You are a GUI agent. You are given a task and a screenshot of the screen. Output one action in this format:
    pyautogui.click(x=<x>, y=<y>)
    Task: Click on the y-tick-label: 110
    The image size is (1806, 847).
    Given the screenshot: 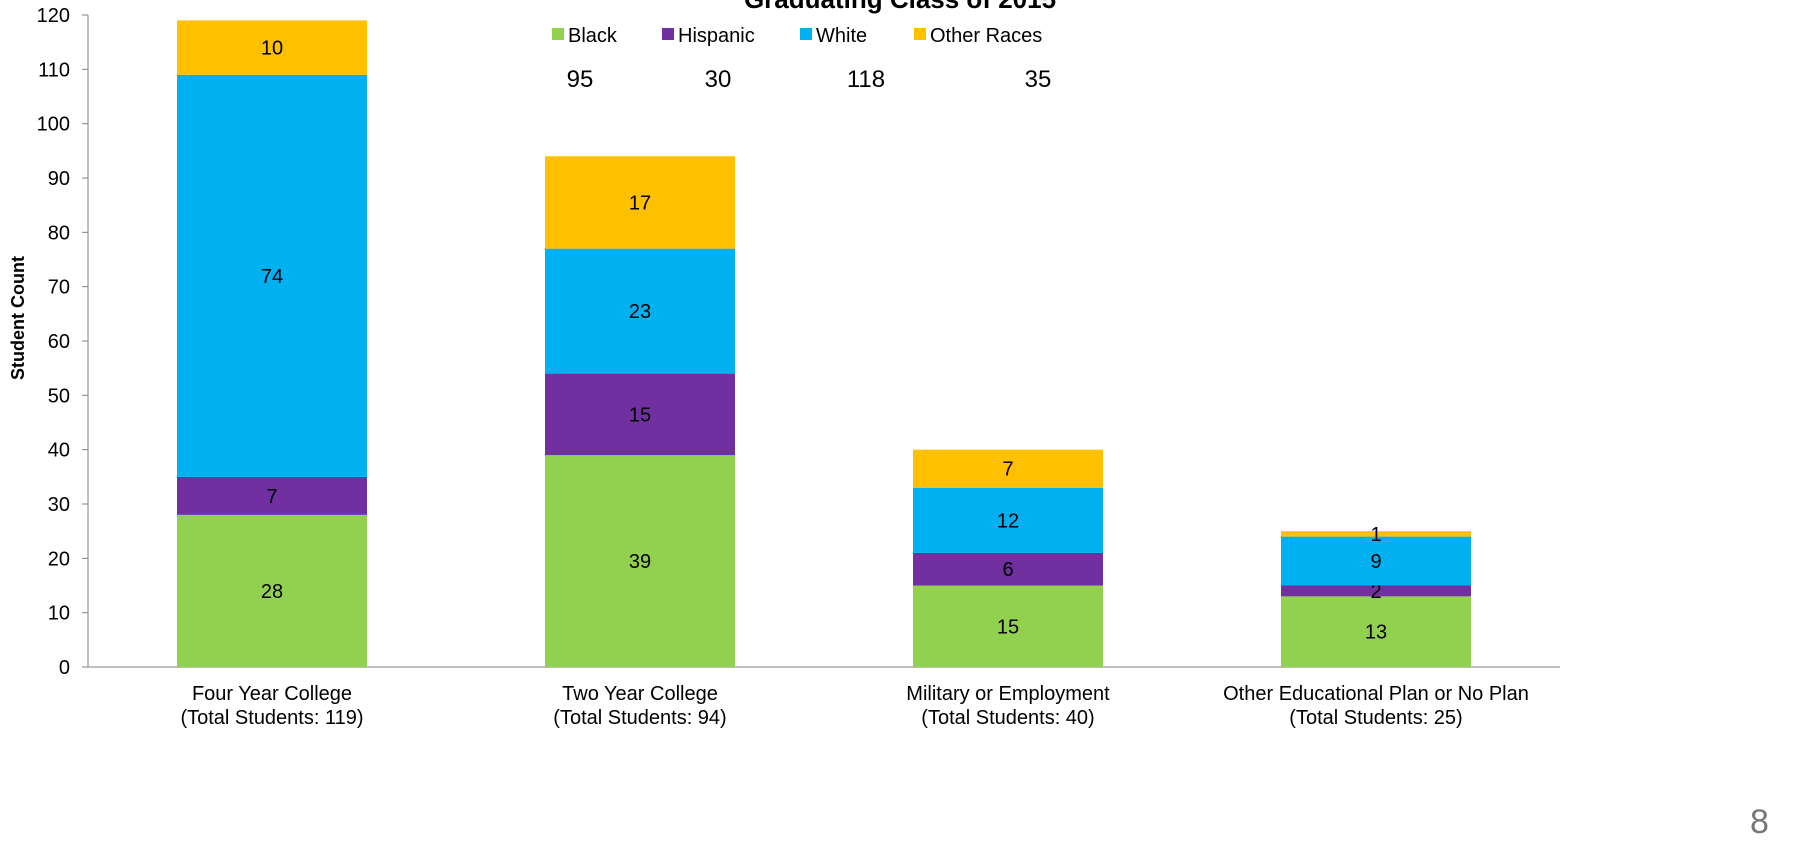 What is the action you would take?
    pyautogui.click(x=54, y=70)
    